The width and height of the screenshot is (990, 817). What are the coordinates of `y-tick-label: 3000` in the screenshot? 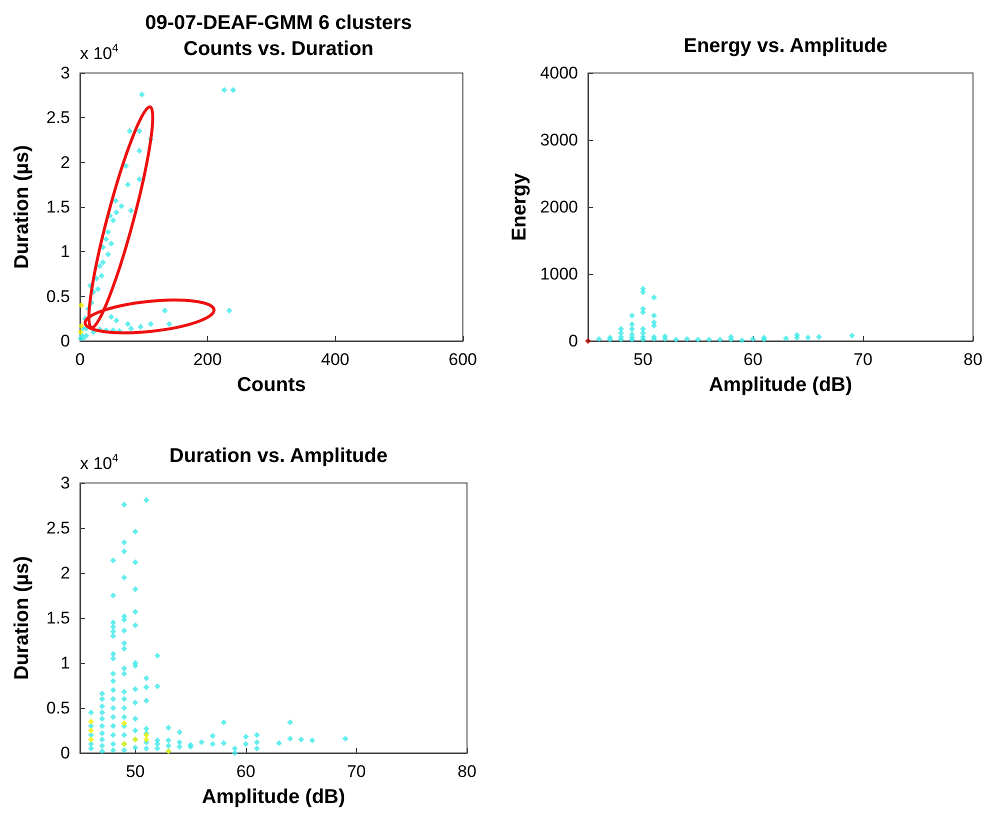 It's located at (559, 140).